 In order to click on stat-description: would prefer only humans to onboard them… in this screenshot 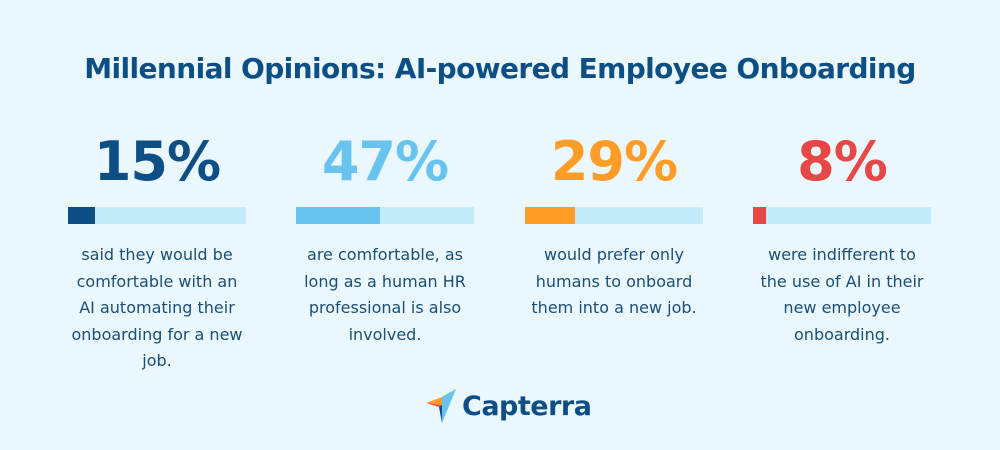, I will do `click(614, 281)`.